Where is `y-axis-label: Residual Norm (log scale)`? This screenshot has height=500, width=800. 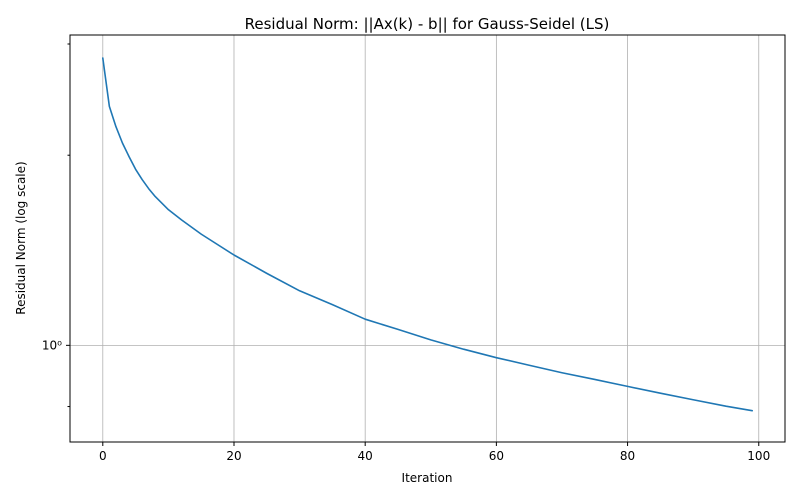 y-axis-label: Residual Norm (log scale) is located at coordinates (21, 237).